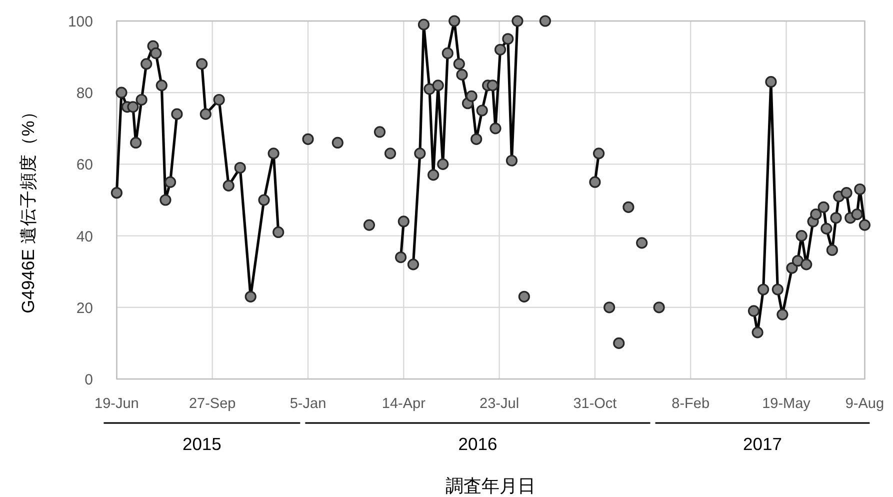  Describe the element at coordinates (80, 22) in the screenshot. I see `y-tick-label: 100` at that location.